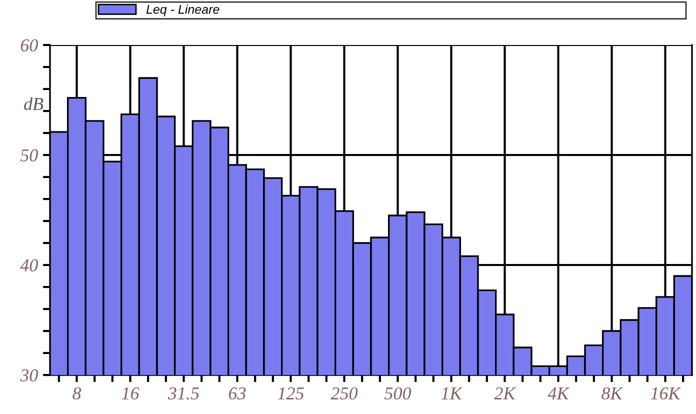  Describe the element at coordinates (29, 155) in the screenshot. I see `y-tick-label: 50` at that location.